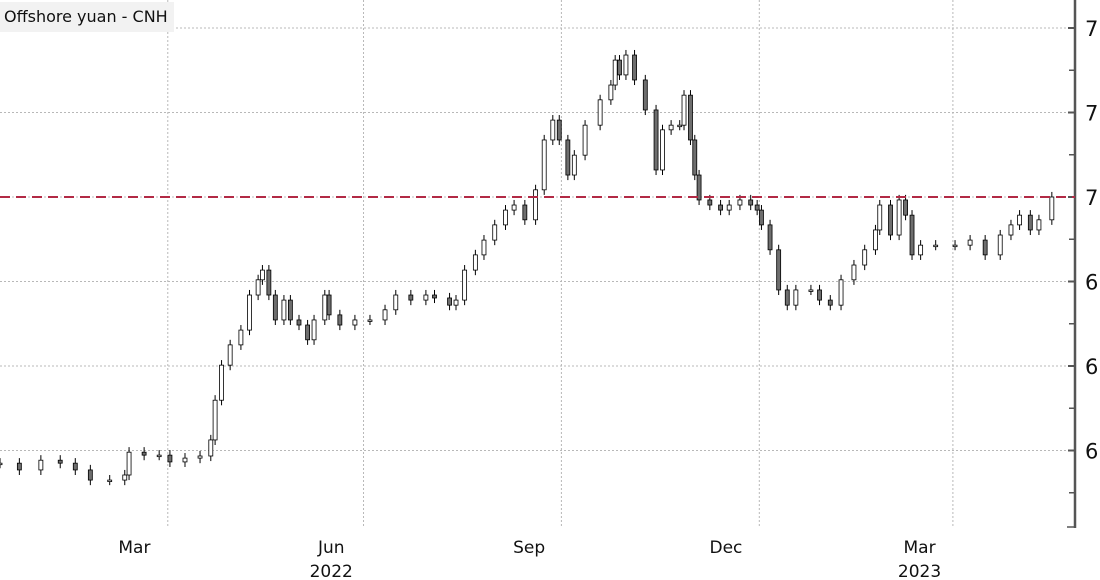 Image resolution: width=1100 pixels, height=580 pixels. Describe the element at coordinates (919, 571) in the screenshot. I see `year-label: 2023` at that location.